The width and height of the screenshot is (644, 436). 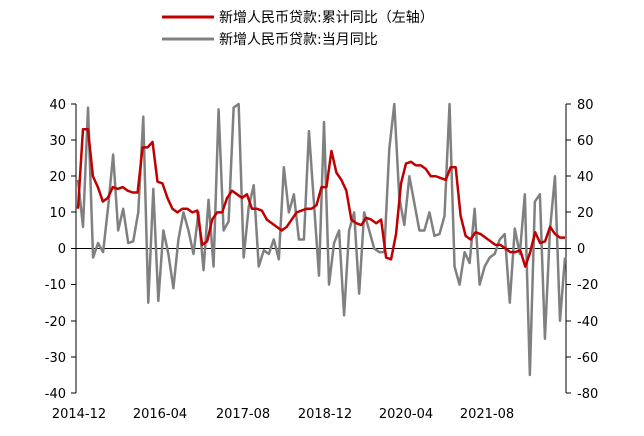 I want to click on left-tick-label: 20, so click(x=57, y=177).